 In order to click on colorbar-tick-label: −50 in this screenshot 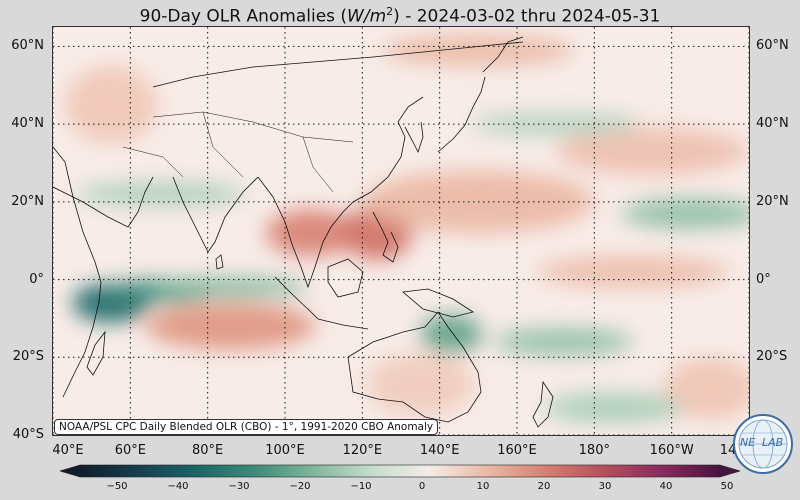, I will do `click(117, 486)`.